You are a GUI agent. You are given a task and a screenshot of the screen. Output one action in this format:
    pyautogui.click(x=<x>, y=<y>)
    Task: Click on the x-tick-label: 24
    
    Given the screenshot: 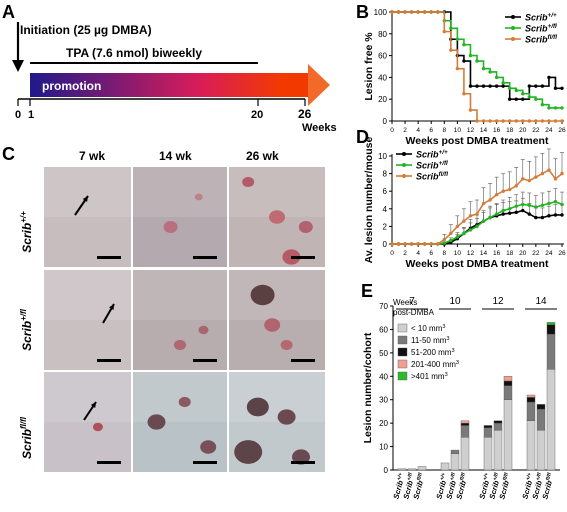 What is the action you would take?
    pyautogui.click(x=549, y=130)
    